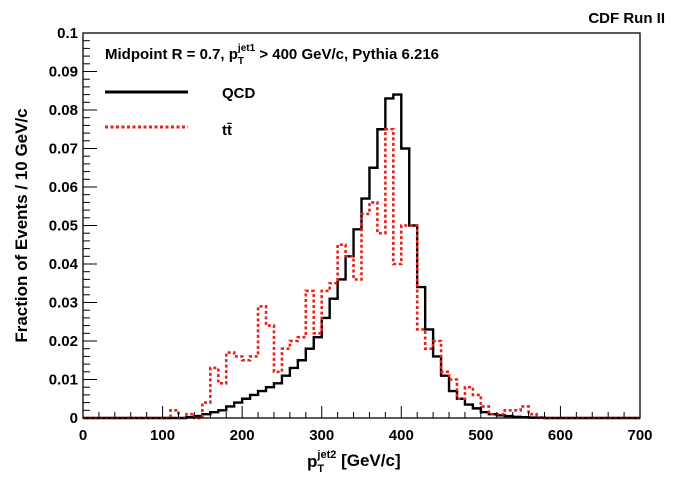  What do you see at coordinates (64, 264) in the screenshot?
I see `y-tick-label: 0.04` at bounding box center [64, 264].